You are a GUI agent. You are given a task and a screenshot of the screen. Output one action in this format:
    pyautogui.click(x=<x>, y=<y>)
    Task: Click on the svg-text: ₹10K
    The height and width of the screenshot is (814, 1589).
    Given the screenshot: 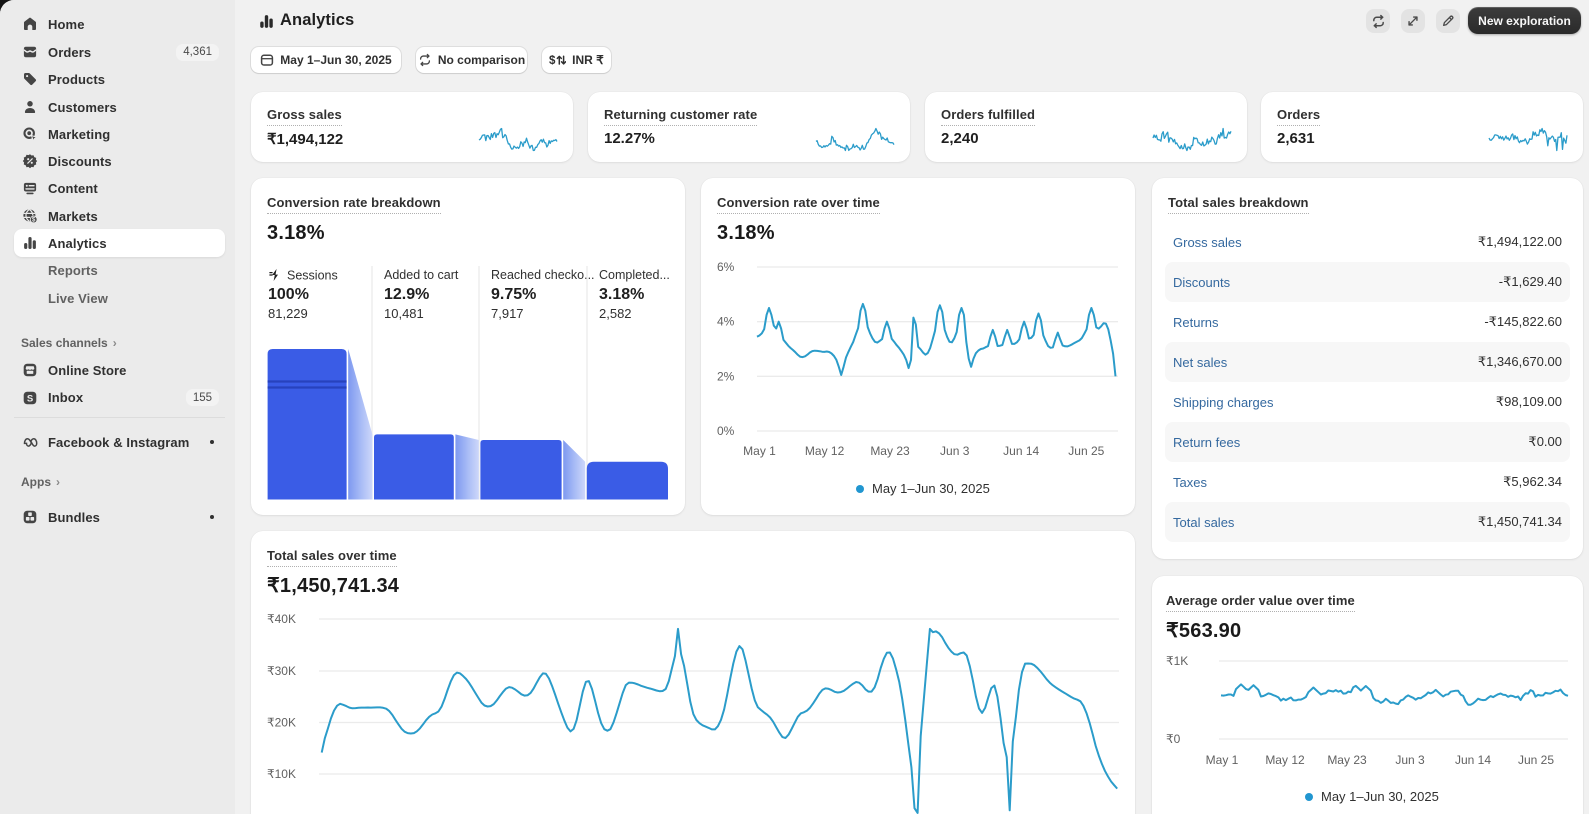 What is the action you would take?
    pyautogui.click(x=281, y=774)
    